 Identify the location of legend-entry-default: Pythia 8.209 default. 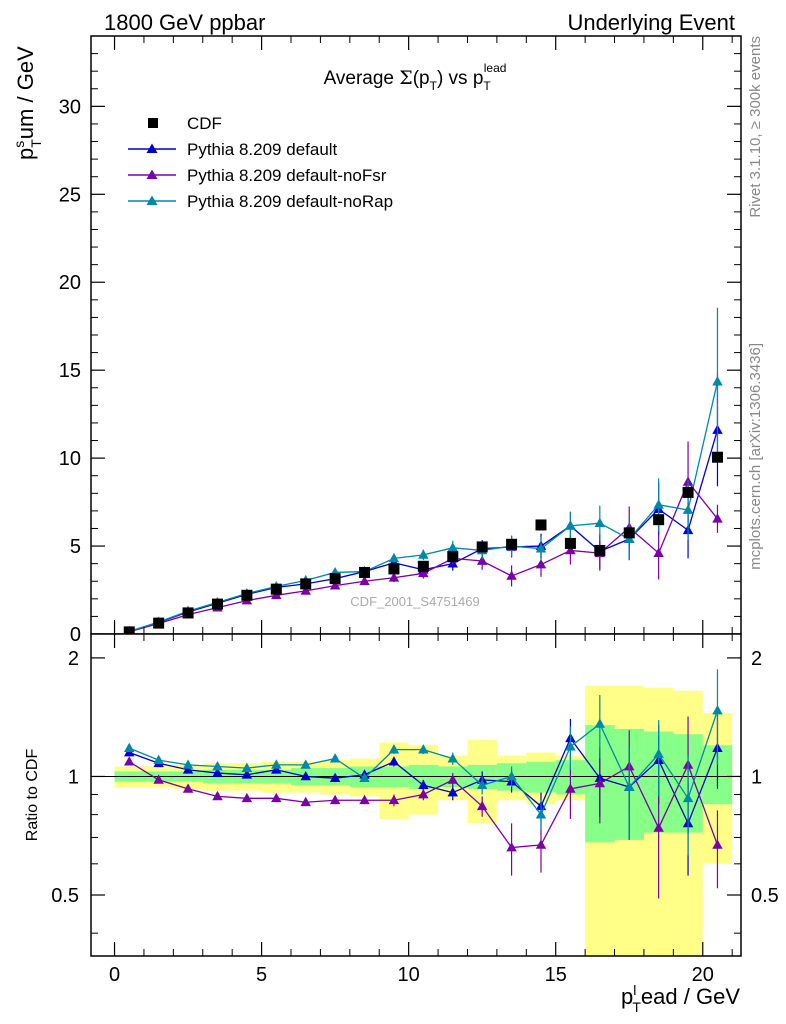
(233, 149).